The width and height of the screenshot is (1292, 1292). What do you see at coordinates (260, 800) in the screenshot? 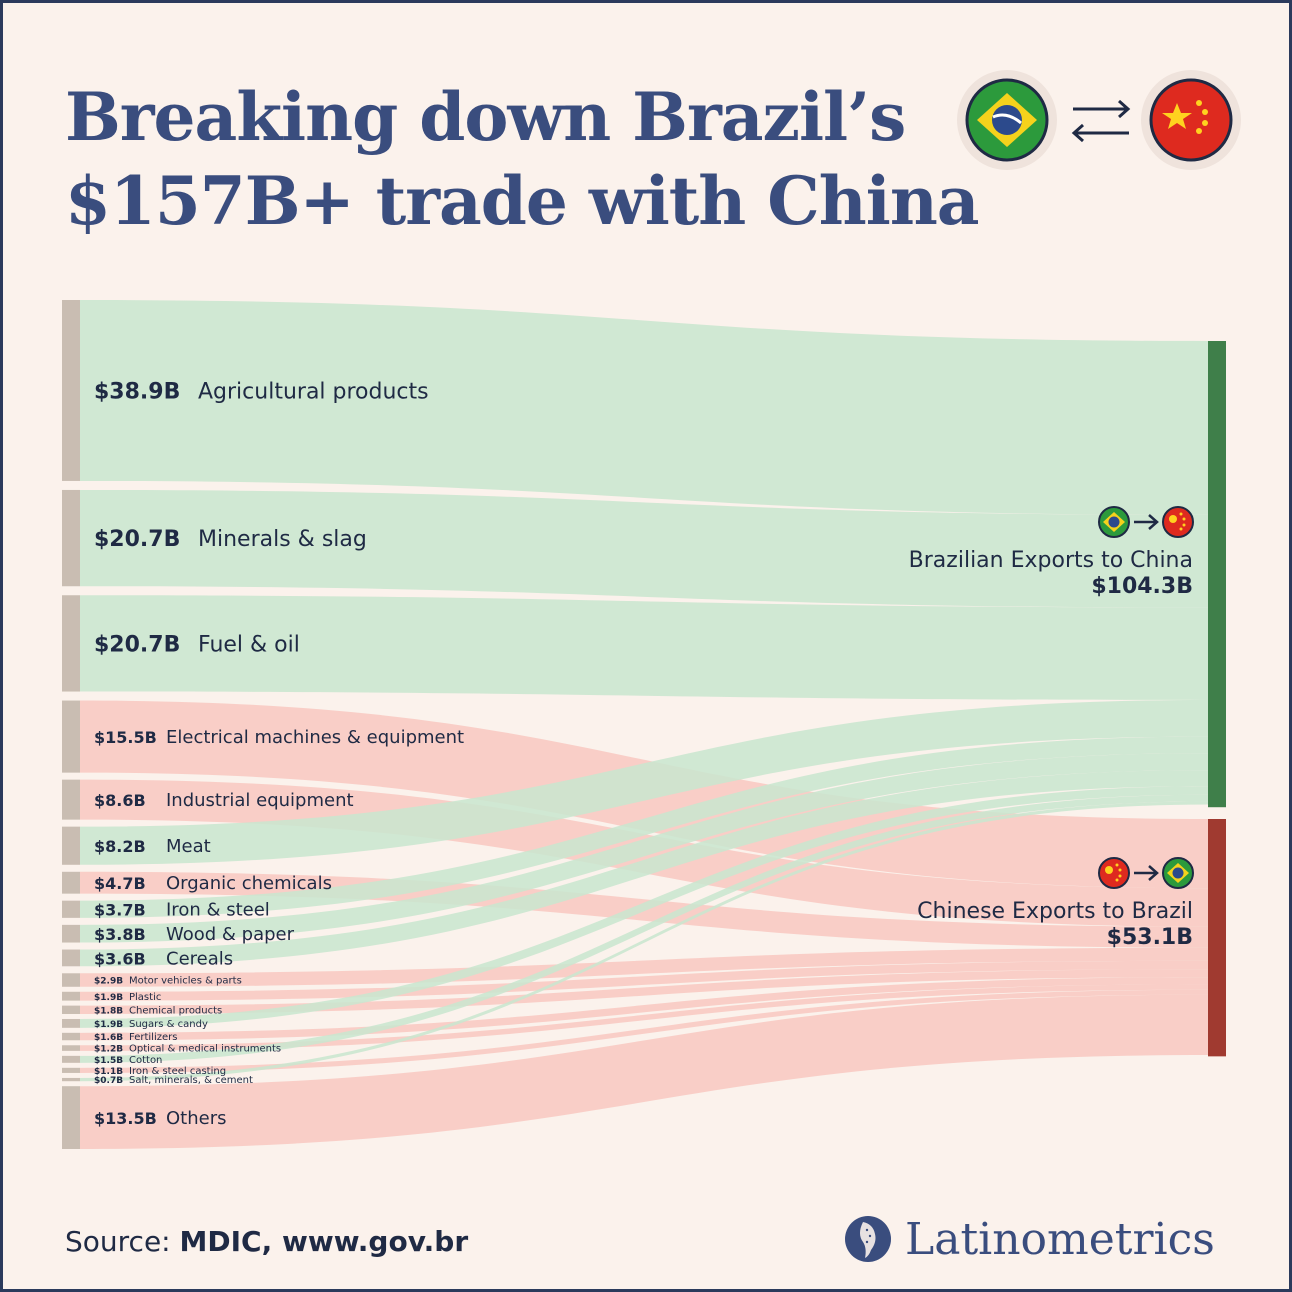
I see `category-label-industrial-equipment: Industrial equipment` at bounding box center [260, 800].